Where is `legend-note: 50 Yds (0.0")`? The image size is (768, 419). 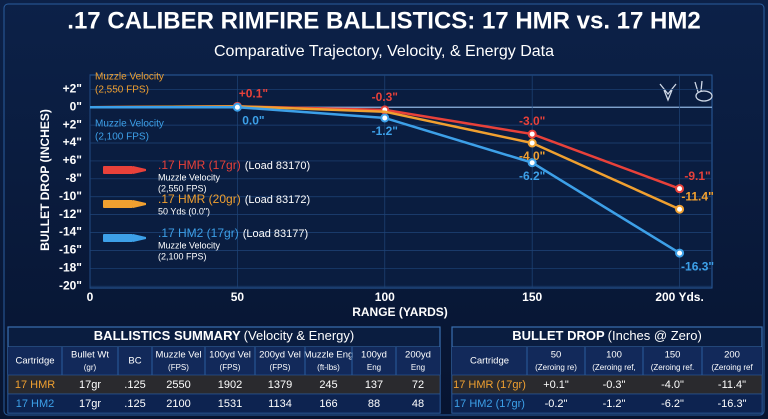 legend-note: 50 Yds (0.0") is located at coordinates (184, 211).